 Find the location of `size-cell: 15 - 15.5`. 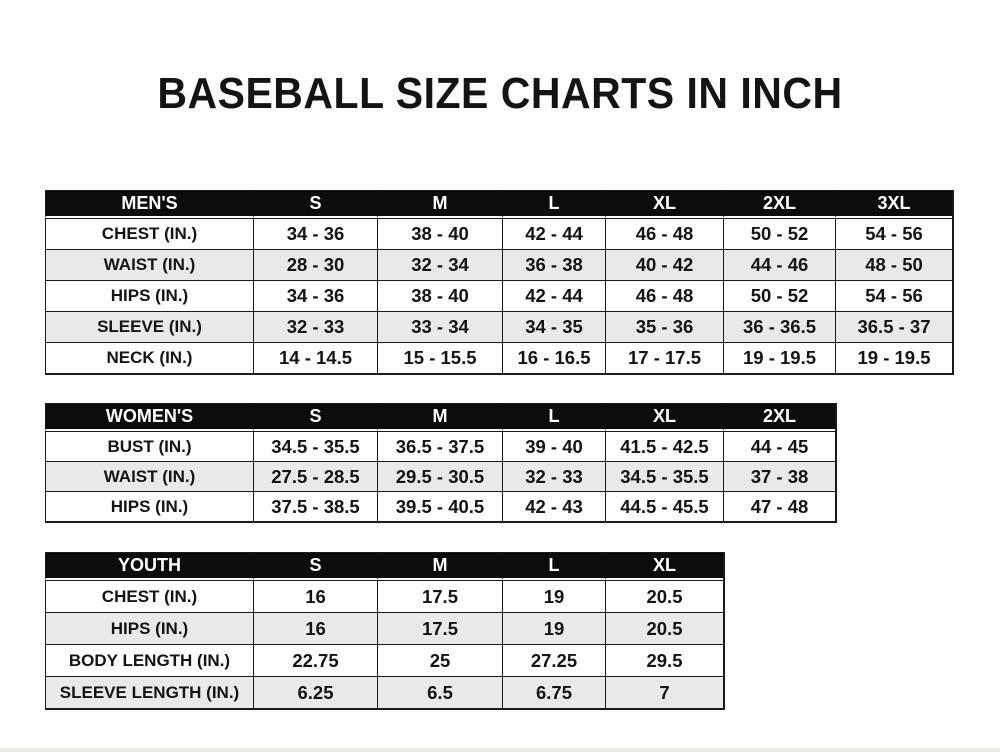

size-cell: 15 - 15.5 is located at coordinates (439, 357).